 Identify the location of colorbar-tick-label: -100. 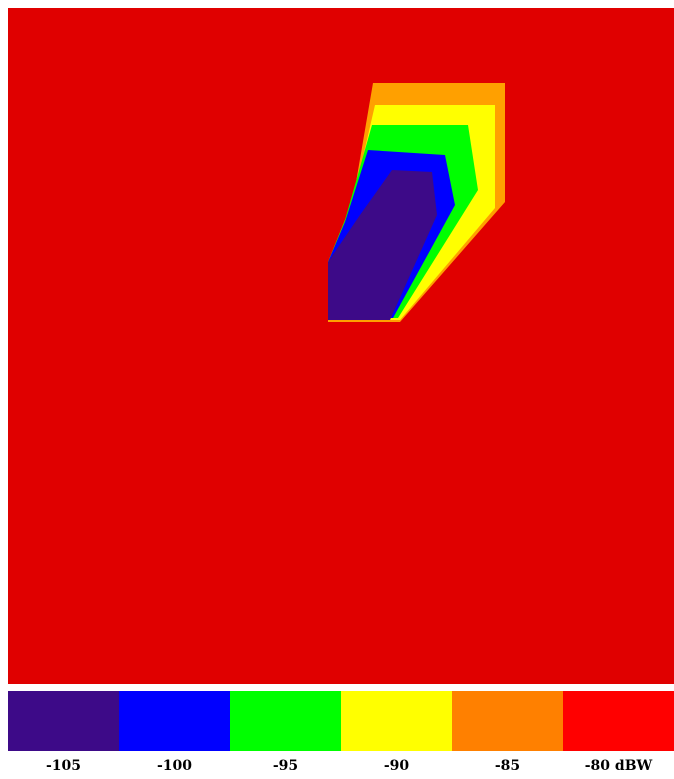
(174, 766).